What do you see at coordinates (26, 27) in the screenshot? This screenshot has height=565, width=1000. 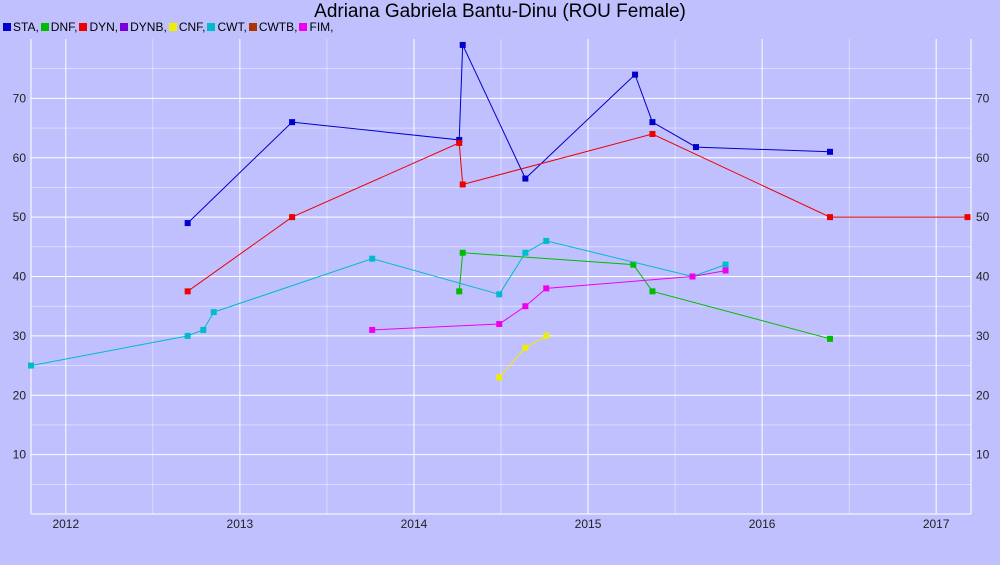 I see `legend-label: STA,` at bounding box center [26, 27].